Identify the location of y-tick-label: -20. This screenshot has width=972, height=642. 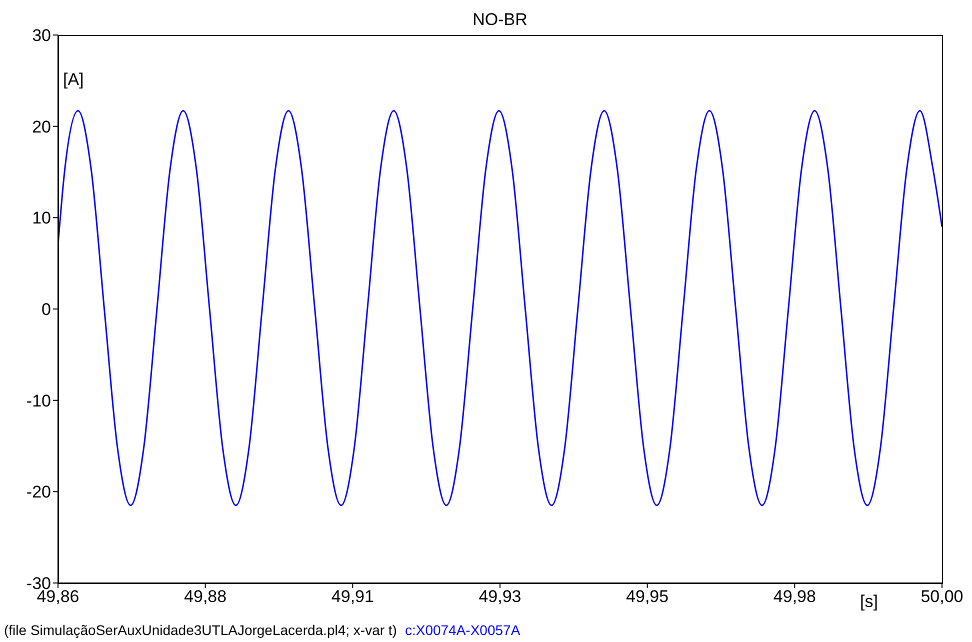
(38, 492).